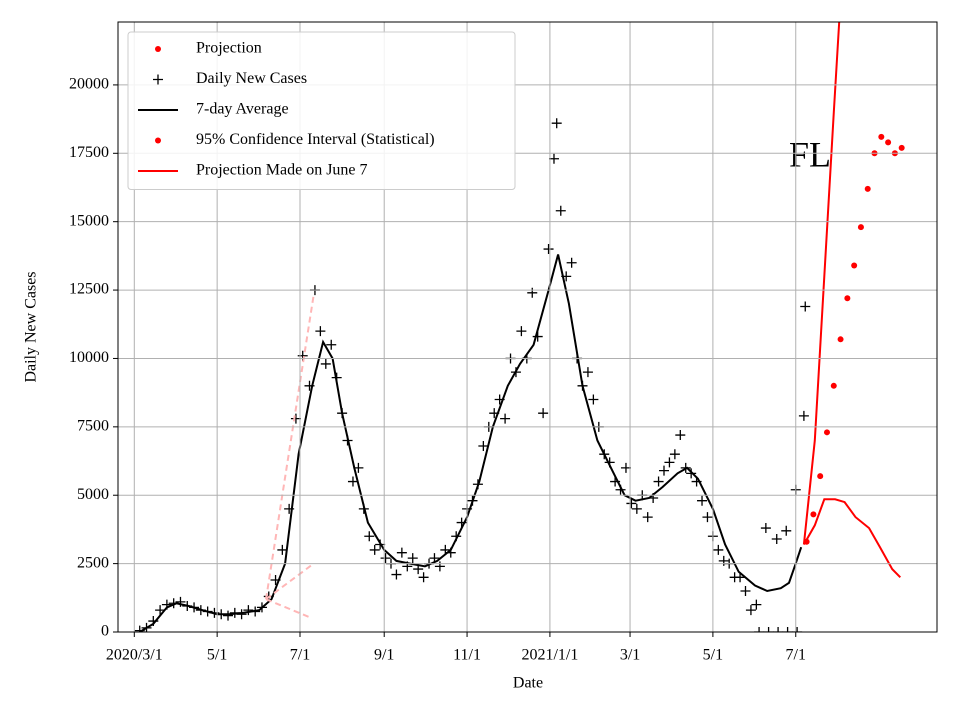 Image resolution: width=960 pixels, height=720 pixels. Describe the element at coordinates (384, 655) in the screenshot. I see `x-tick-label: 9/1` at that location.